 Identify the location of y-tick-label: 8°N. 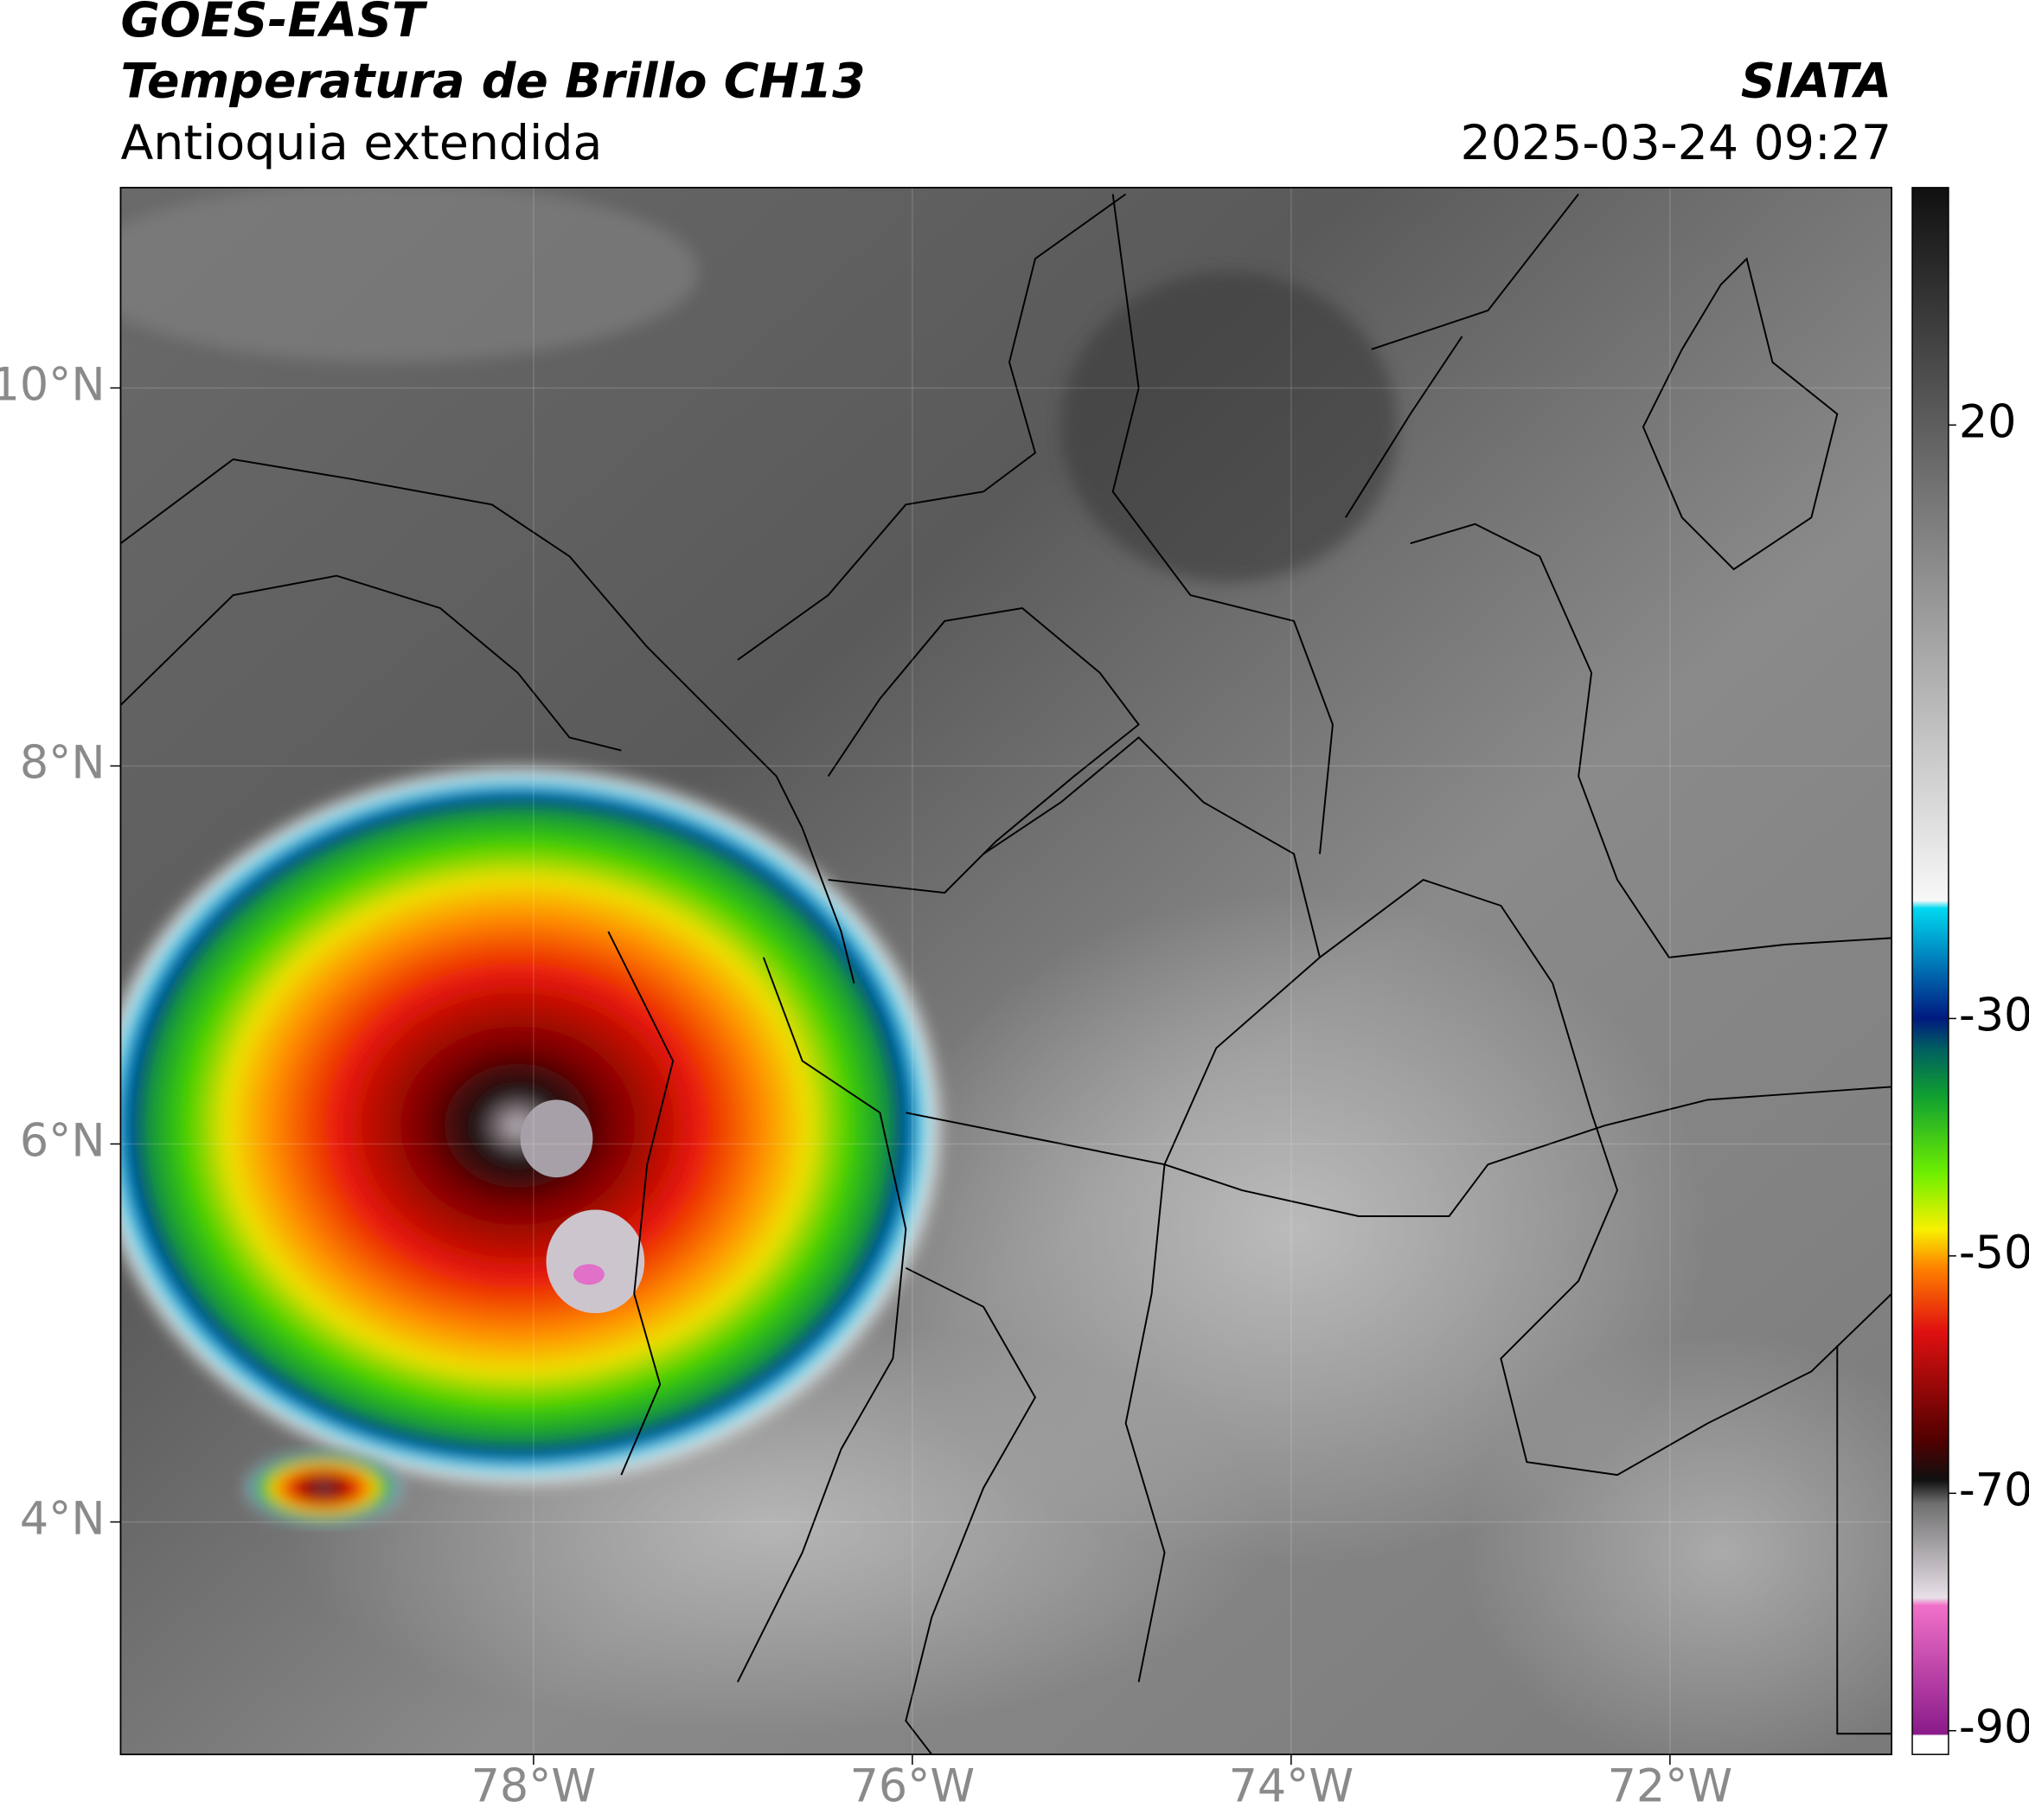
(63, 762).